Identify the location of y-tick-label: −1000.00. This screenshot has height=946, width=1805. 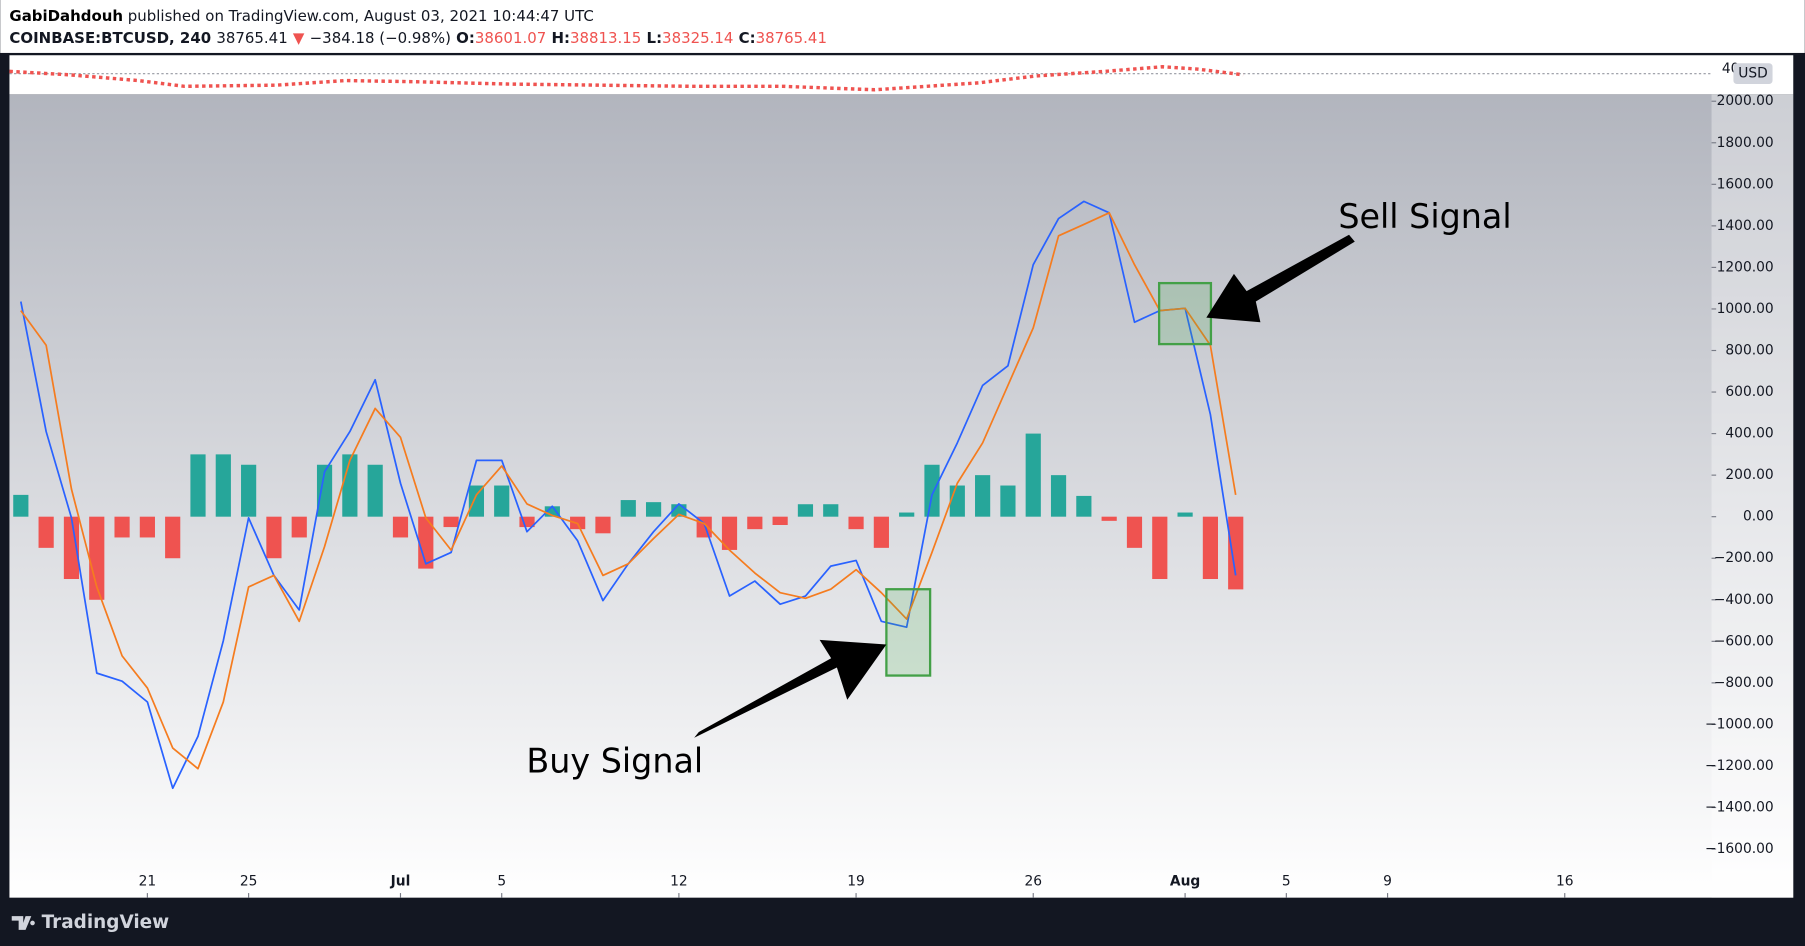
(1739, 724).